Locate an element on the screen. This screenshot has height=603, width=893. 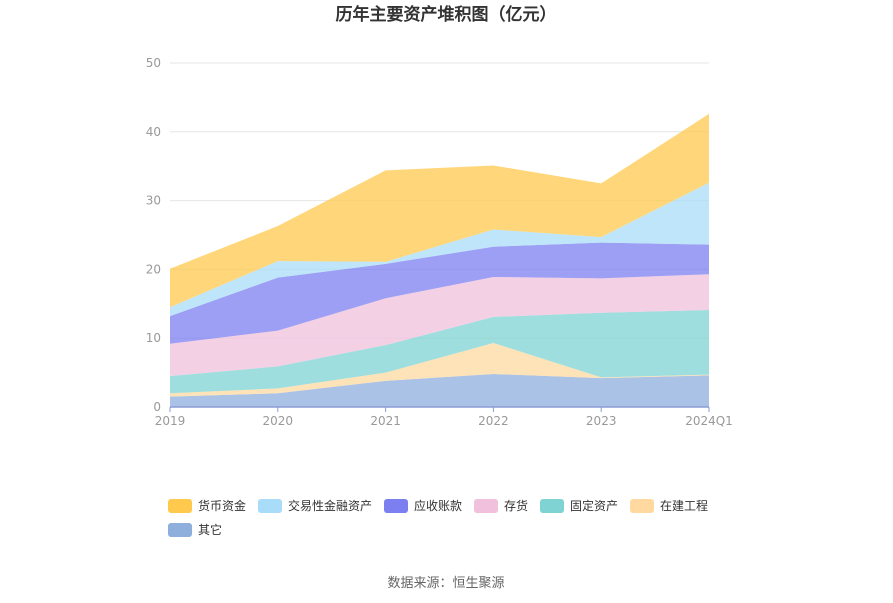
x-tick-label: 2022 is located at coordinates (493, 421).